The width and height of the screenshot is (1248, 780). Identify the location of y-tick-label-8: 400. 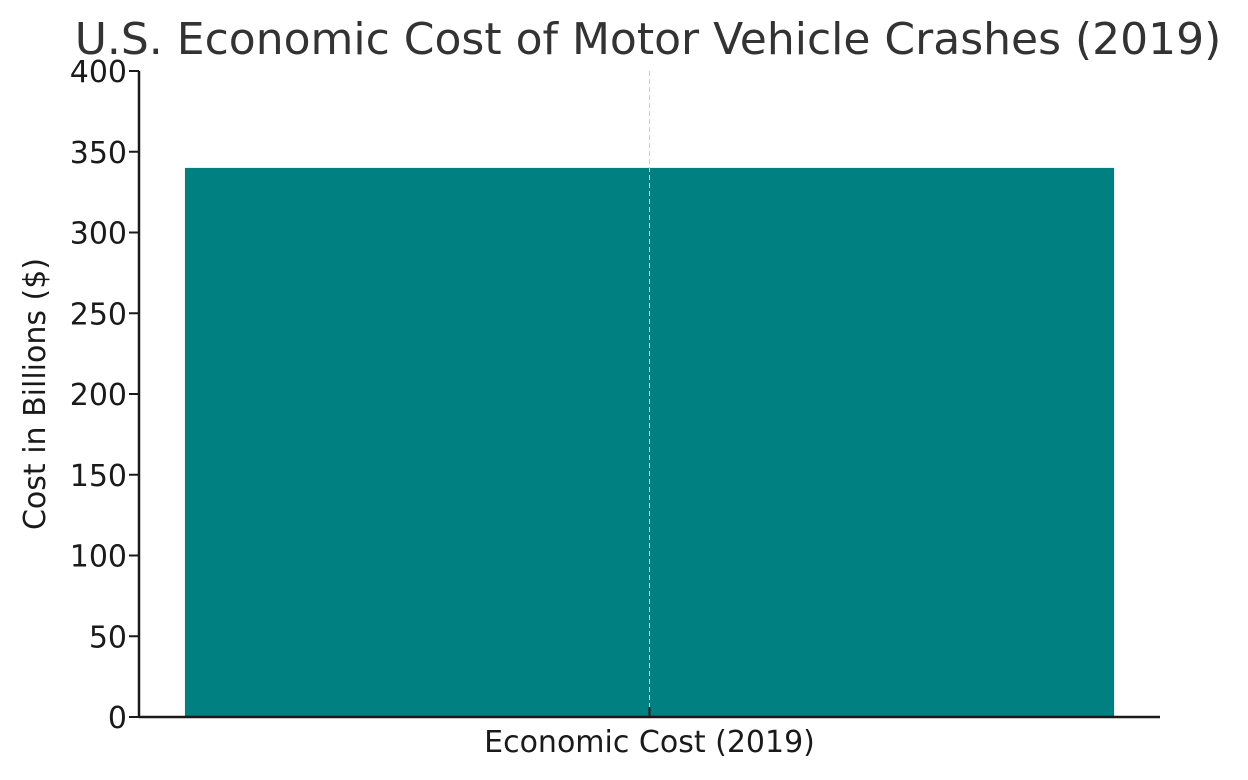
(98, 72).